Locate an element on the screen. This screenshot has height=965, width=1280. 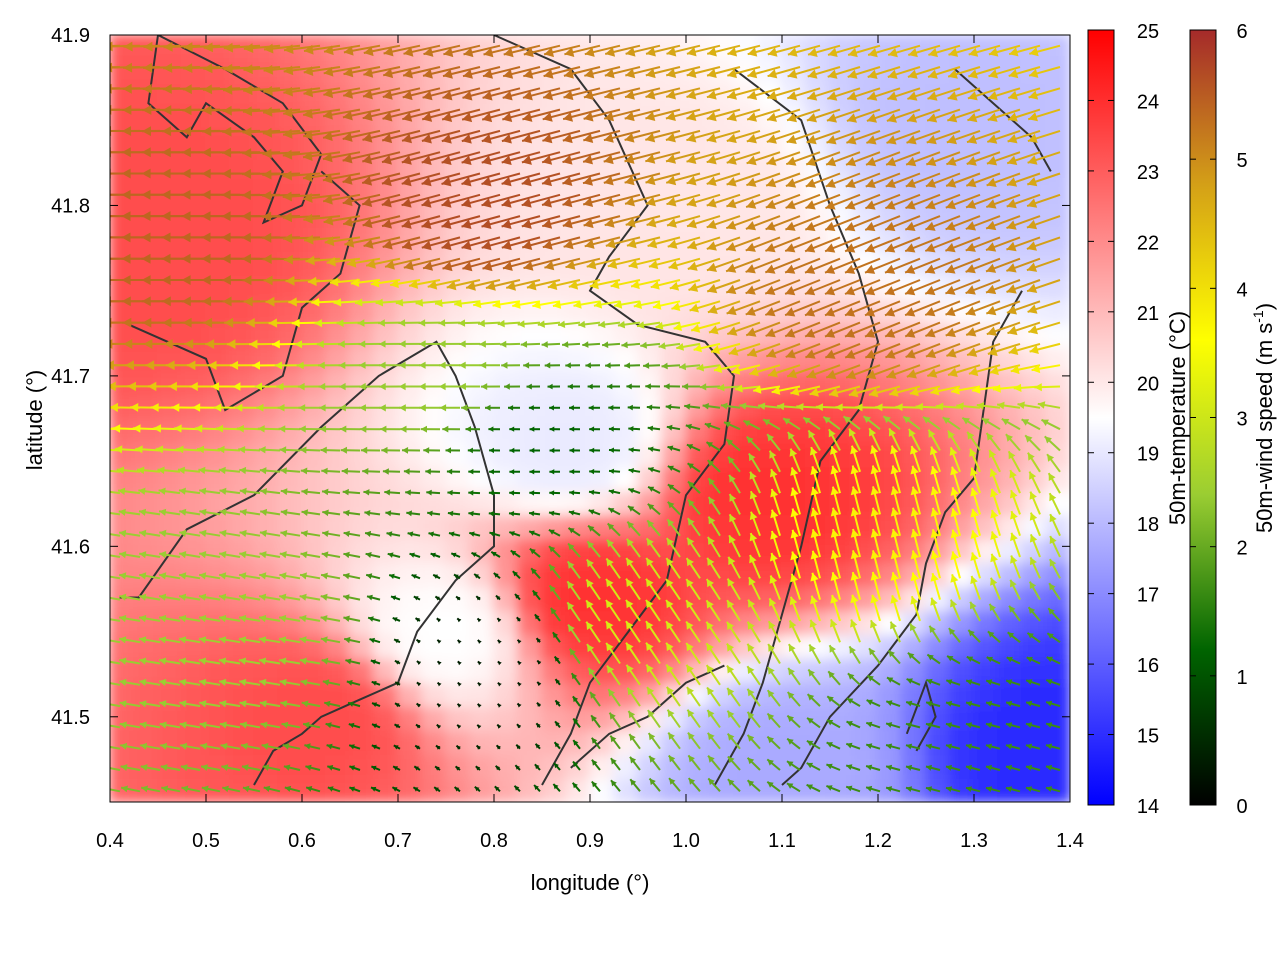
colorbar-tick-label: 17 is located at coordinates (1148, 596).